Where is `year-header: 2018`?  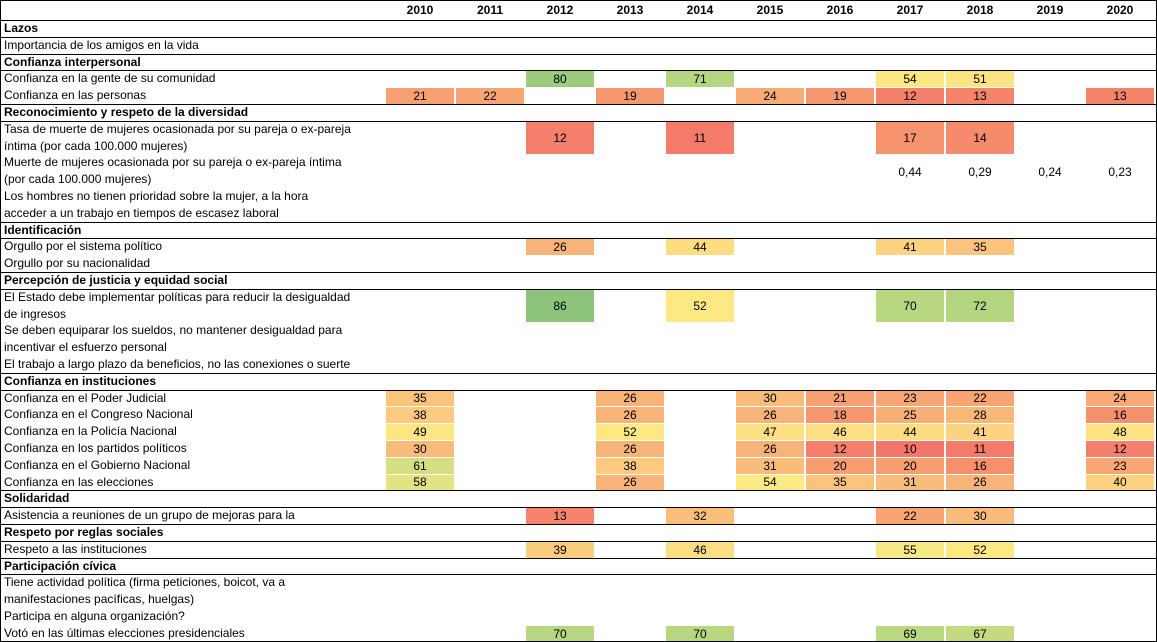
year-header: 2018 is located at coordinates (980, 10).